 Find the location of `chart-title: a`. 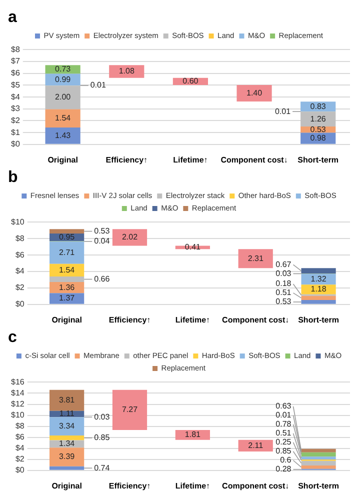

chart-title: a is located at coordinates (12, 17).